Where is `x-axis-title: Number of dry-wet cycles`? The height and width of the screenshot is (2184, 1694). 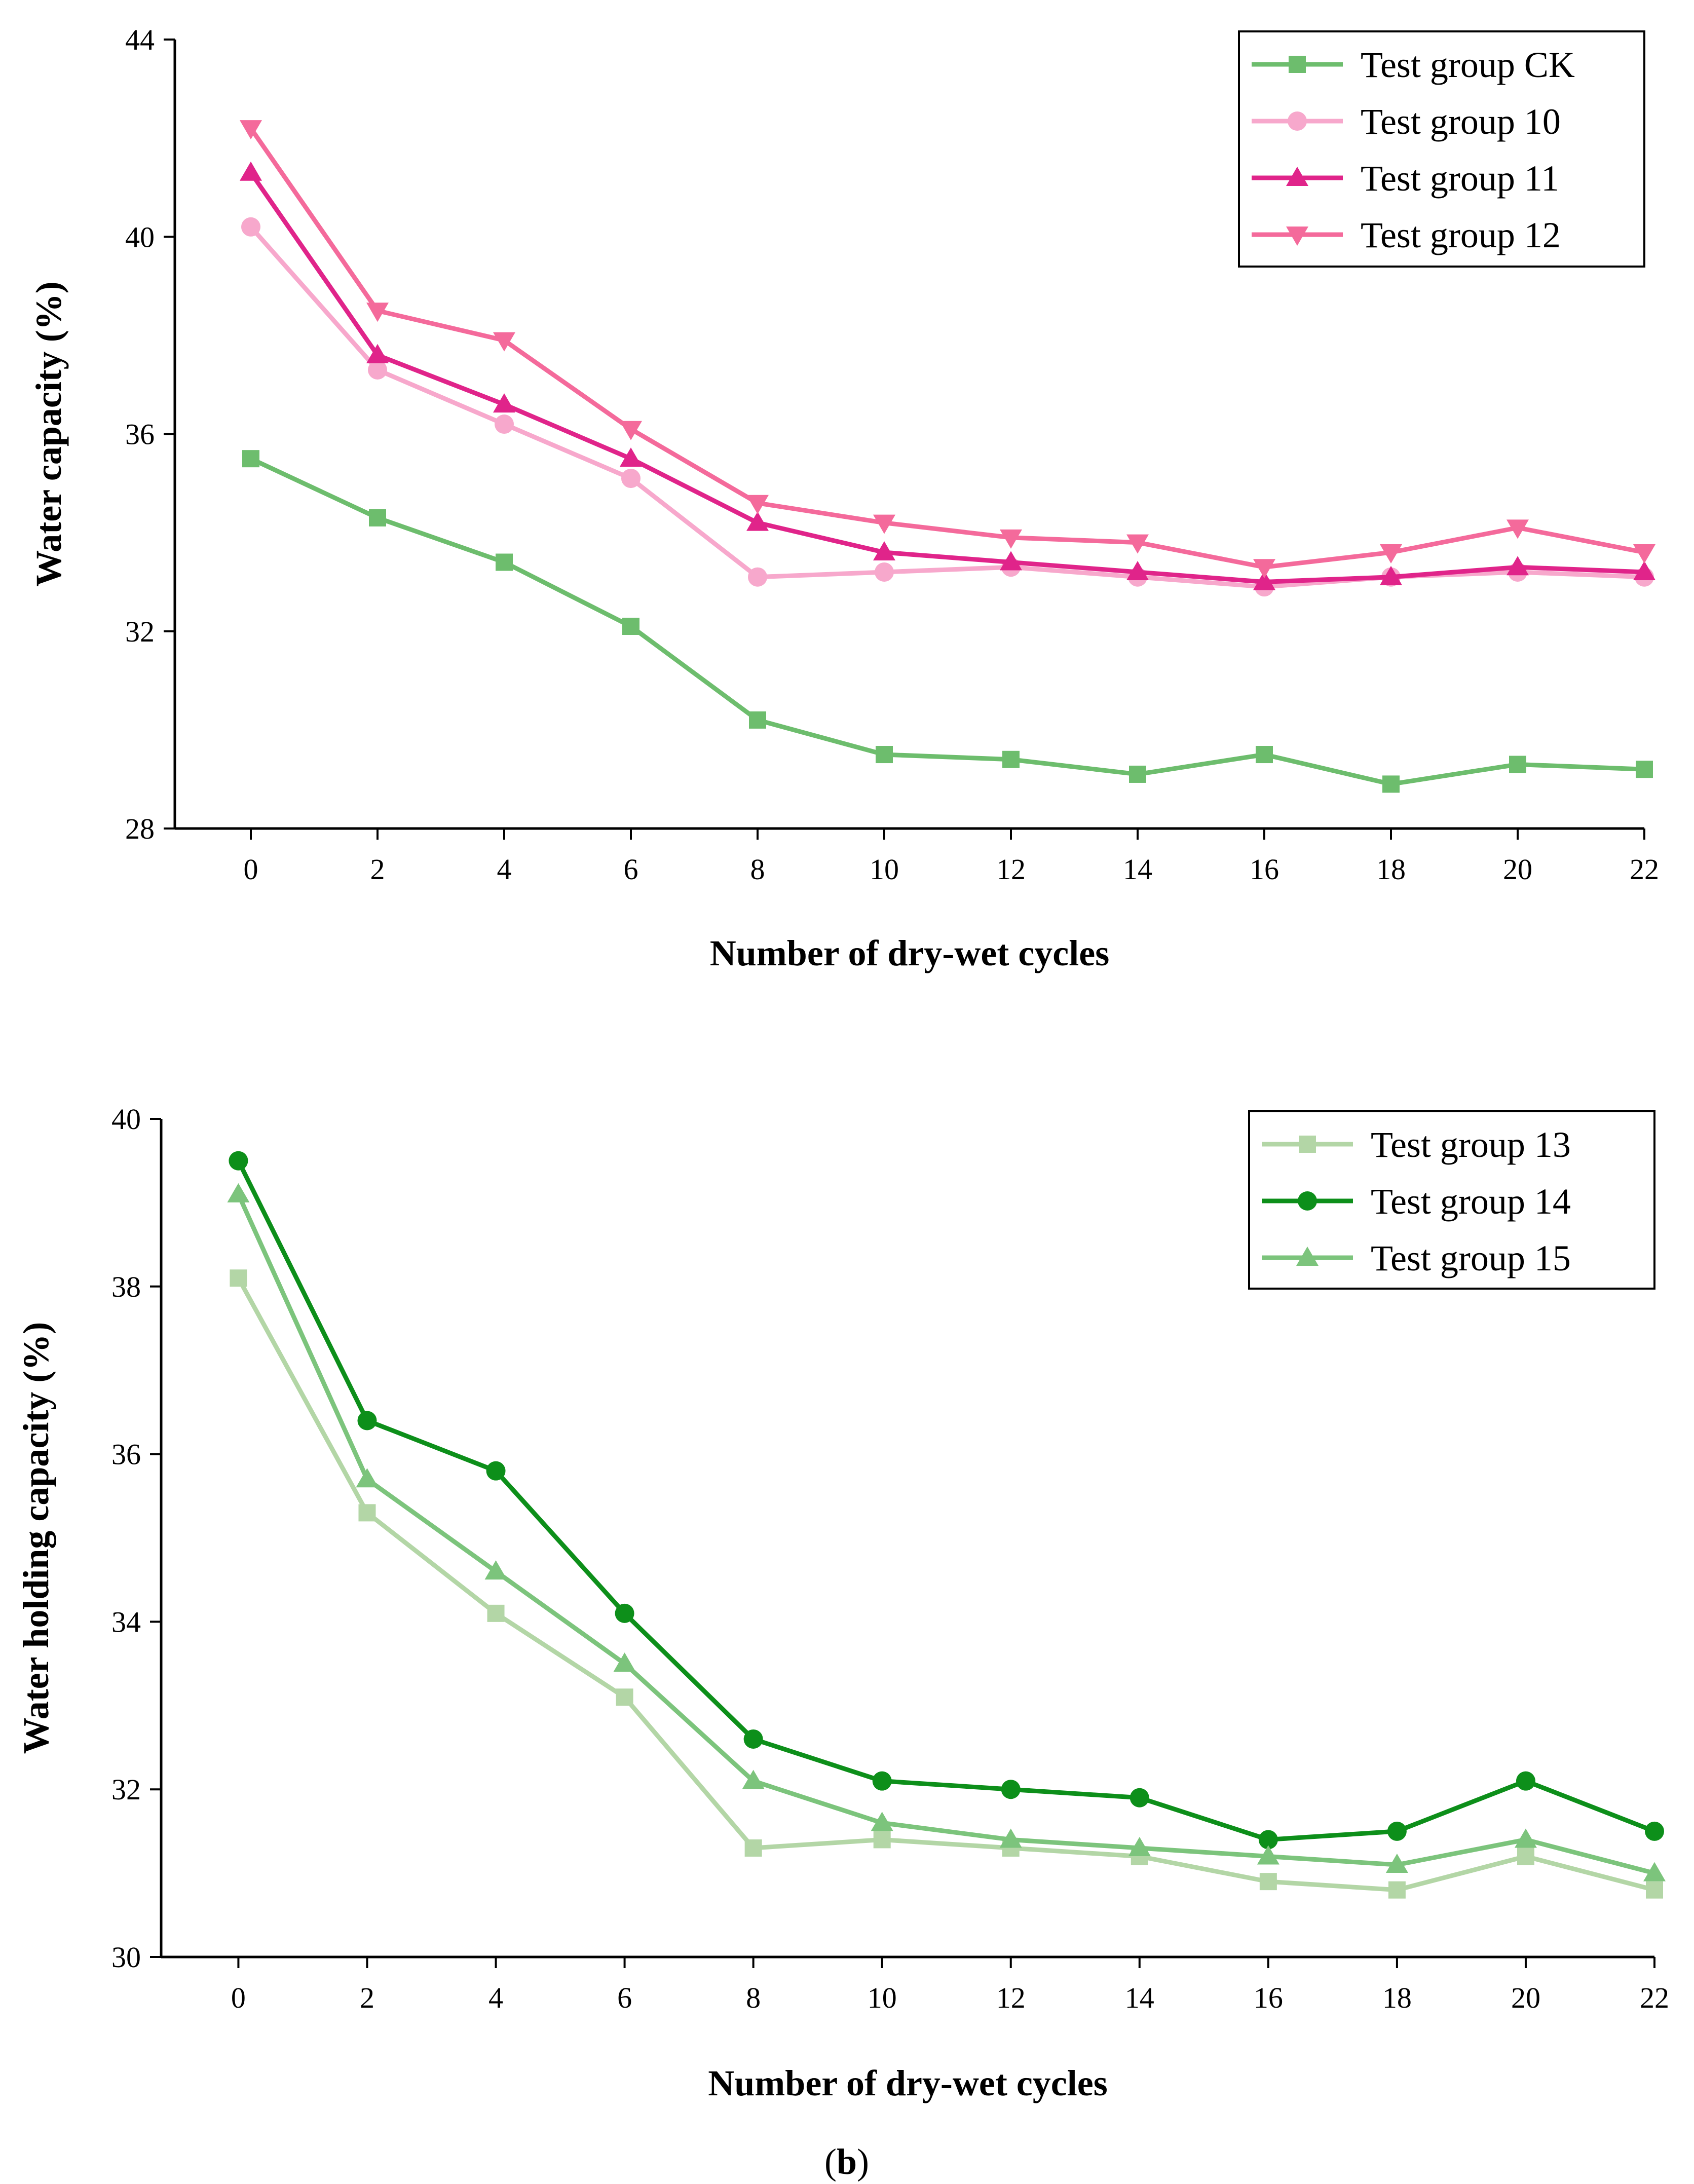
x-axis-title: Number of dry-wet cycles is located at coordinates (910, 953).